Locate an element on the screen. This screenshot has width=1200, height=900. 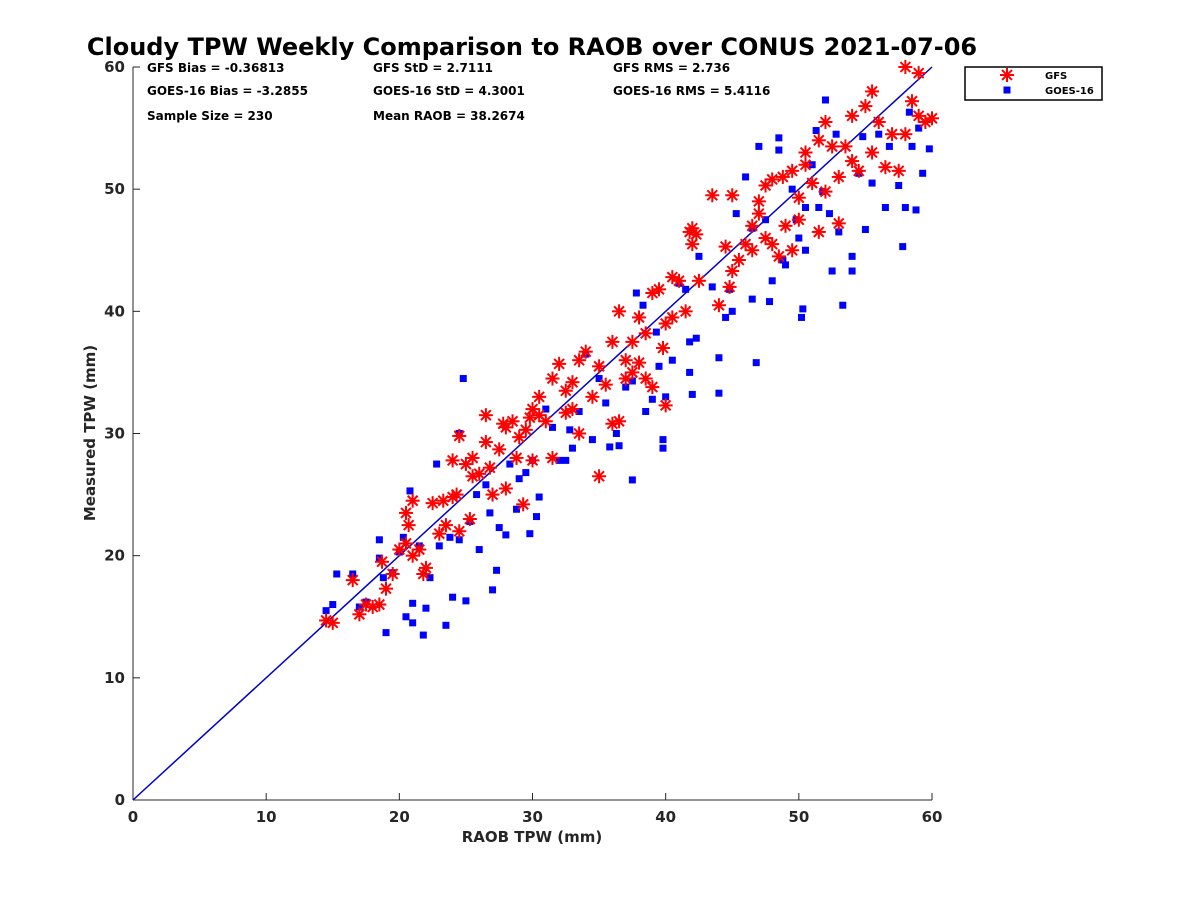
gfs-std-text: GFS StD = 2.7111 is located at coordinates (433, 68).